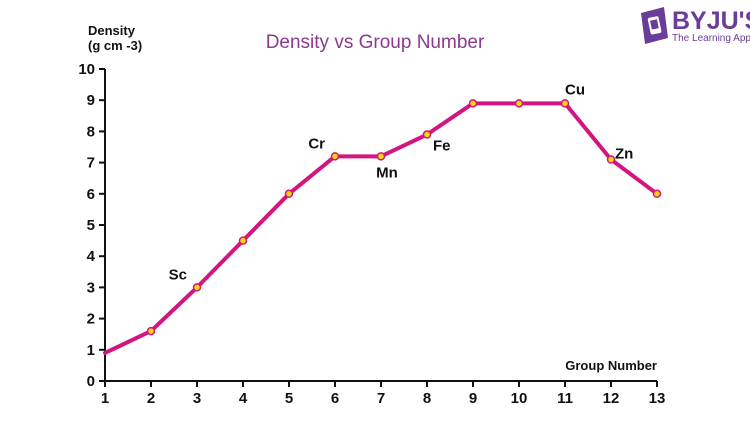 This screenshot has height=429, width=750. I want to click on x-tick-label: 2, so click(151, 398).